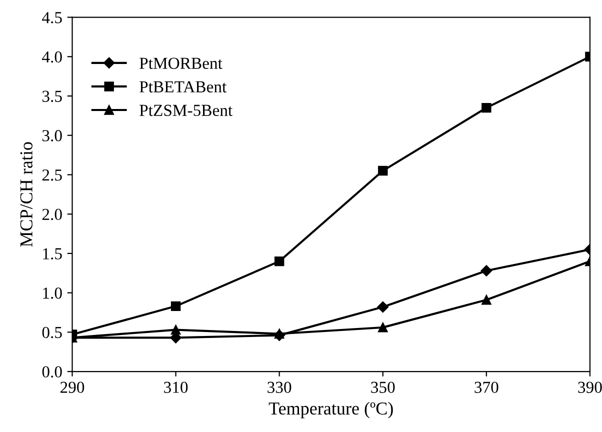 The width and height of the screenshot is (602, 432). I want to click on y-tick-label: 0.5, so click(52, 332).